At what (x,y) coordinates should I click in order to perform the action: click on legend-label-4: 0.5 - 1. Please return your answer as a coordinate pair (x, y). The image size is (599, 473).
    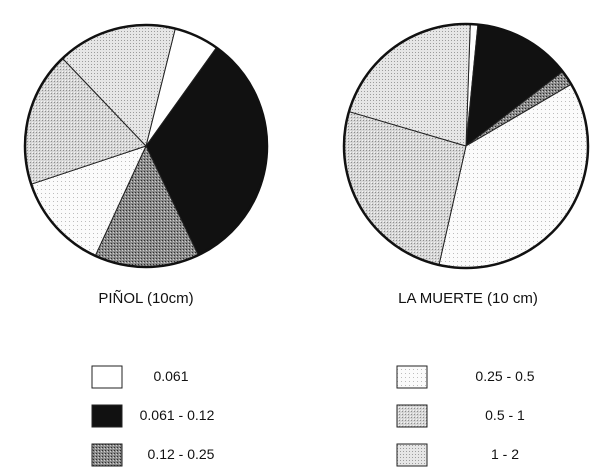
    Looking at the image, I should click on (505, 415).